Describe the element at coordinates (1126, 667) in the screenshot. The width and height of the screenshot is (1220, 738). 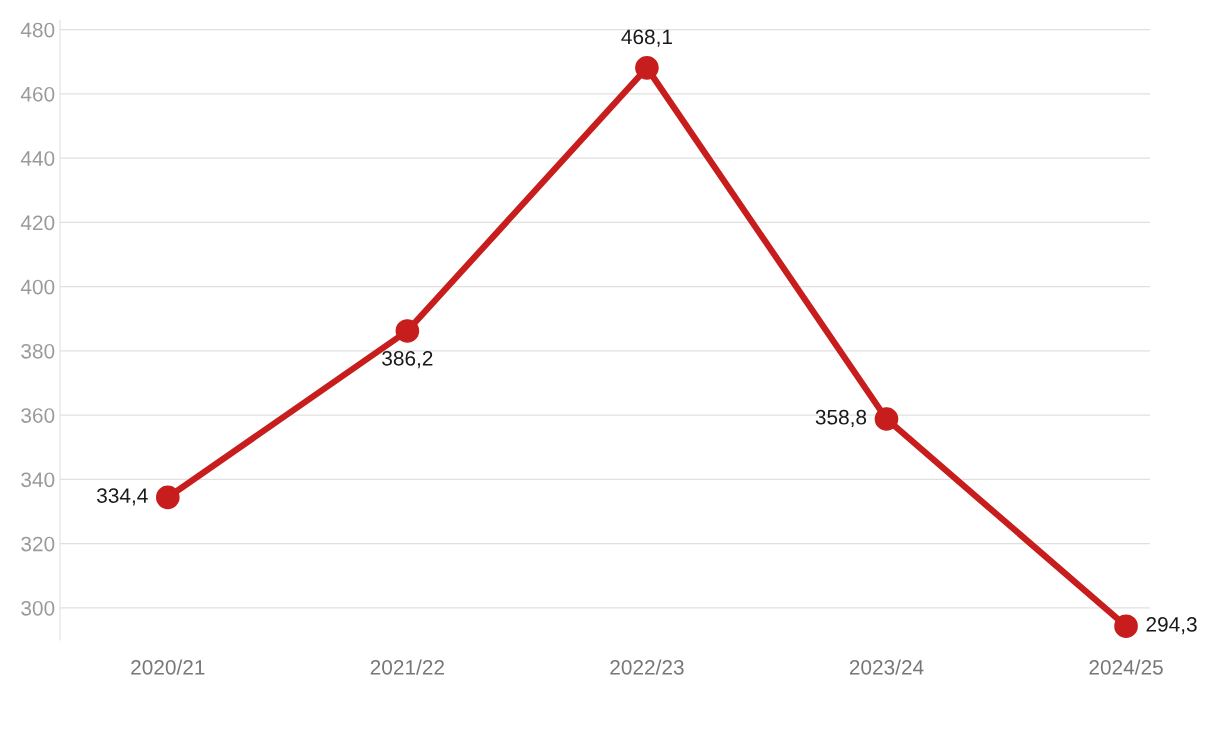
I see `x-tick-label: 2024/25` at that location.